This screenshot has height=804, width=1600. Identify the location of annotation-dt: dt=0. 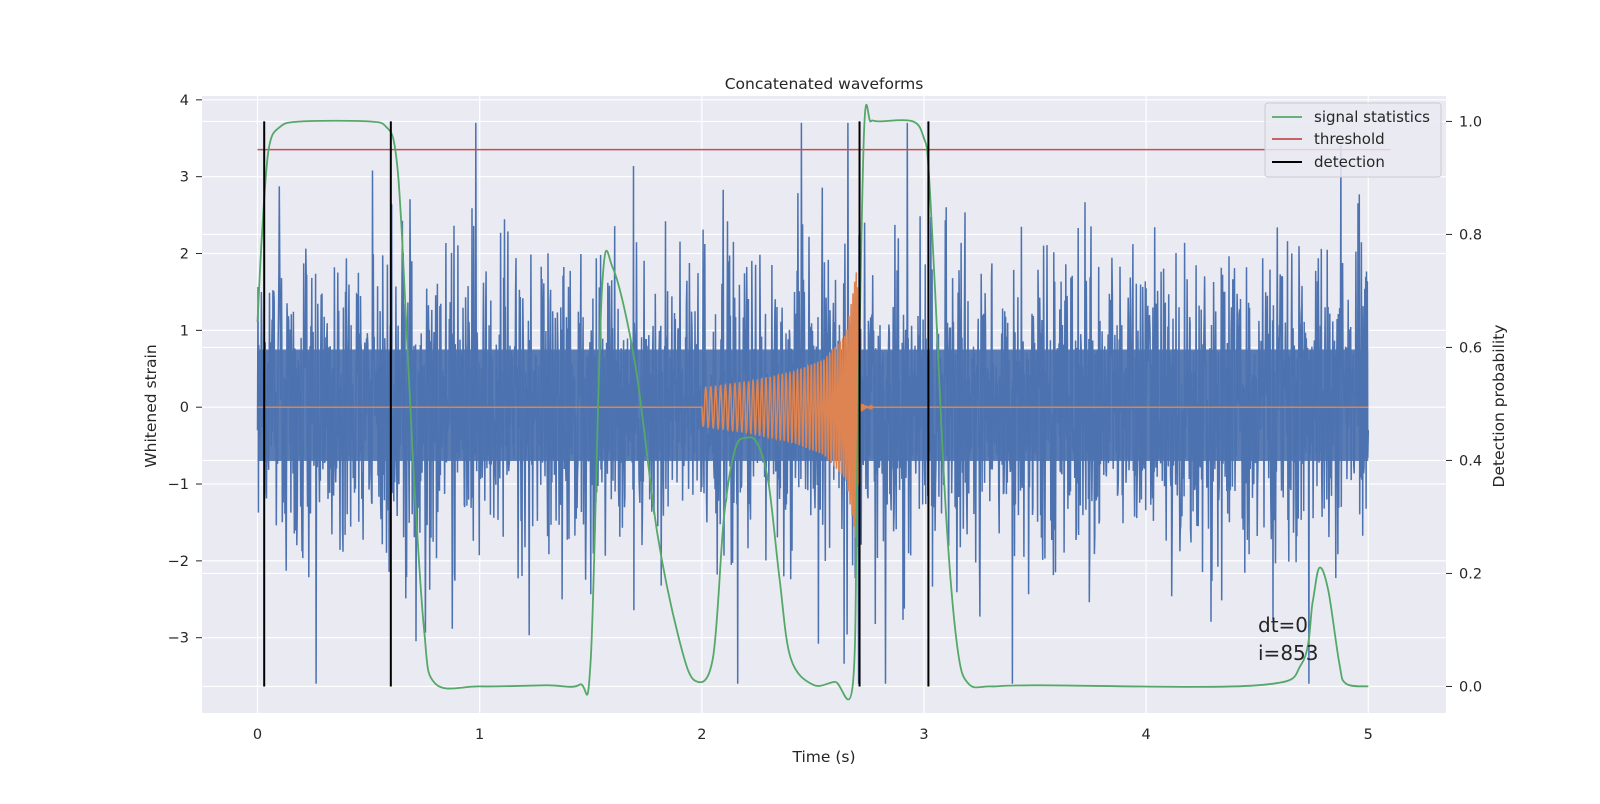
(1283, 625).